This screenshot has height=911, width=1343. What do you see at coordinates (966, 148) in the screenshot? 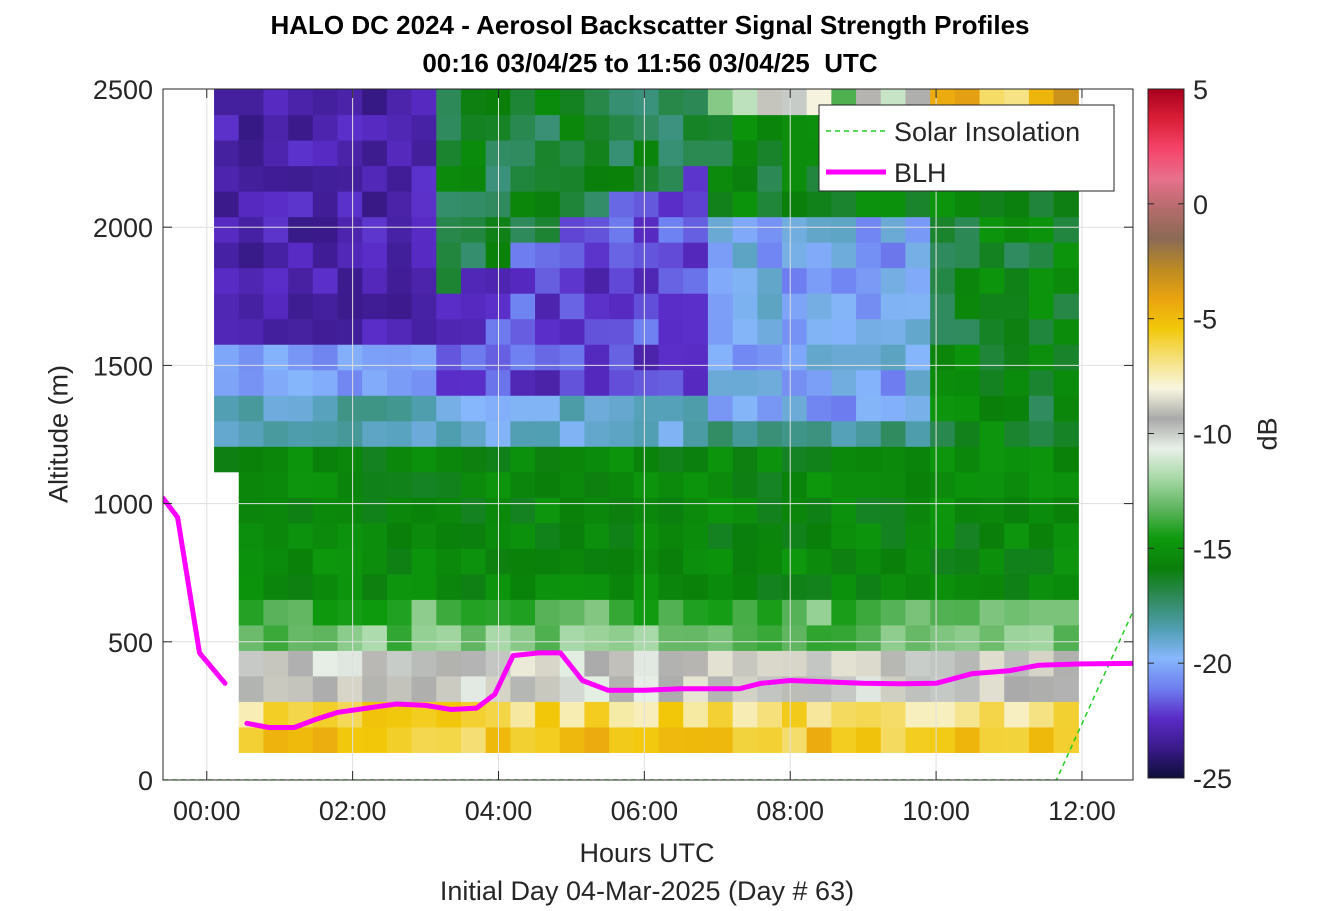
I see `legend: Solar Insolation BLH` at bounding box center [966, 148].